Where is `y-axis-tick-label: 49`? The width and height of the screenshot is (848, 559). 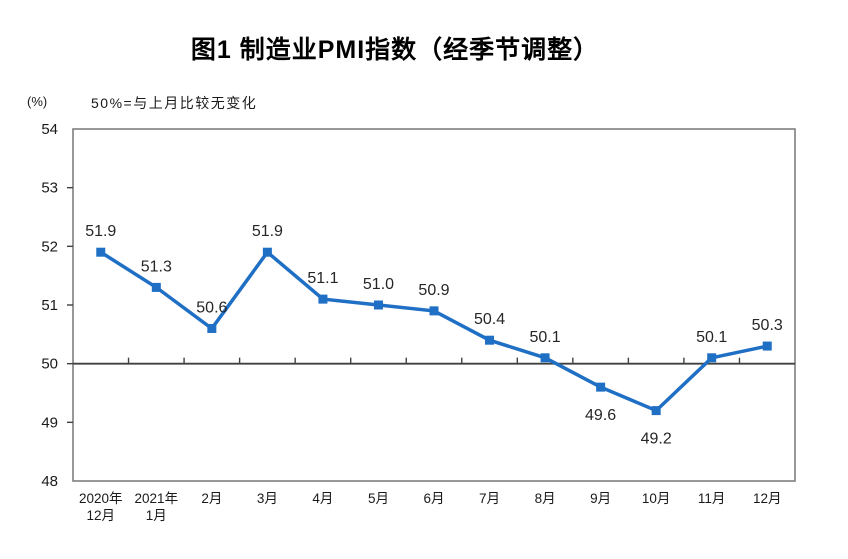
y-axis-tick-label: 49 is located at coordinates (49, 422).